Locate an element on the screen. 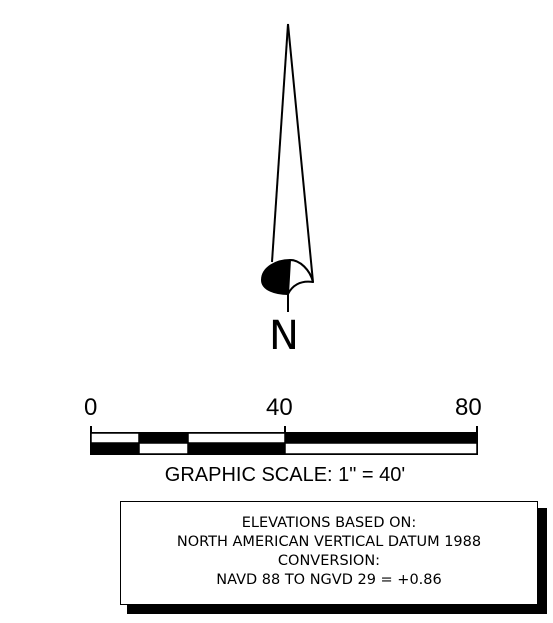 The image size is (553, 623). datum-note-line: CONVERSION: is located at coordinates (329, 561).